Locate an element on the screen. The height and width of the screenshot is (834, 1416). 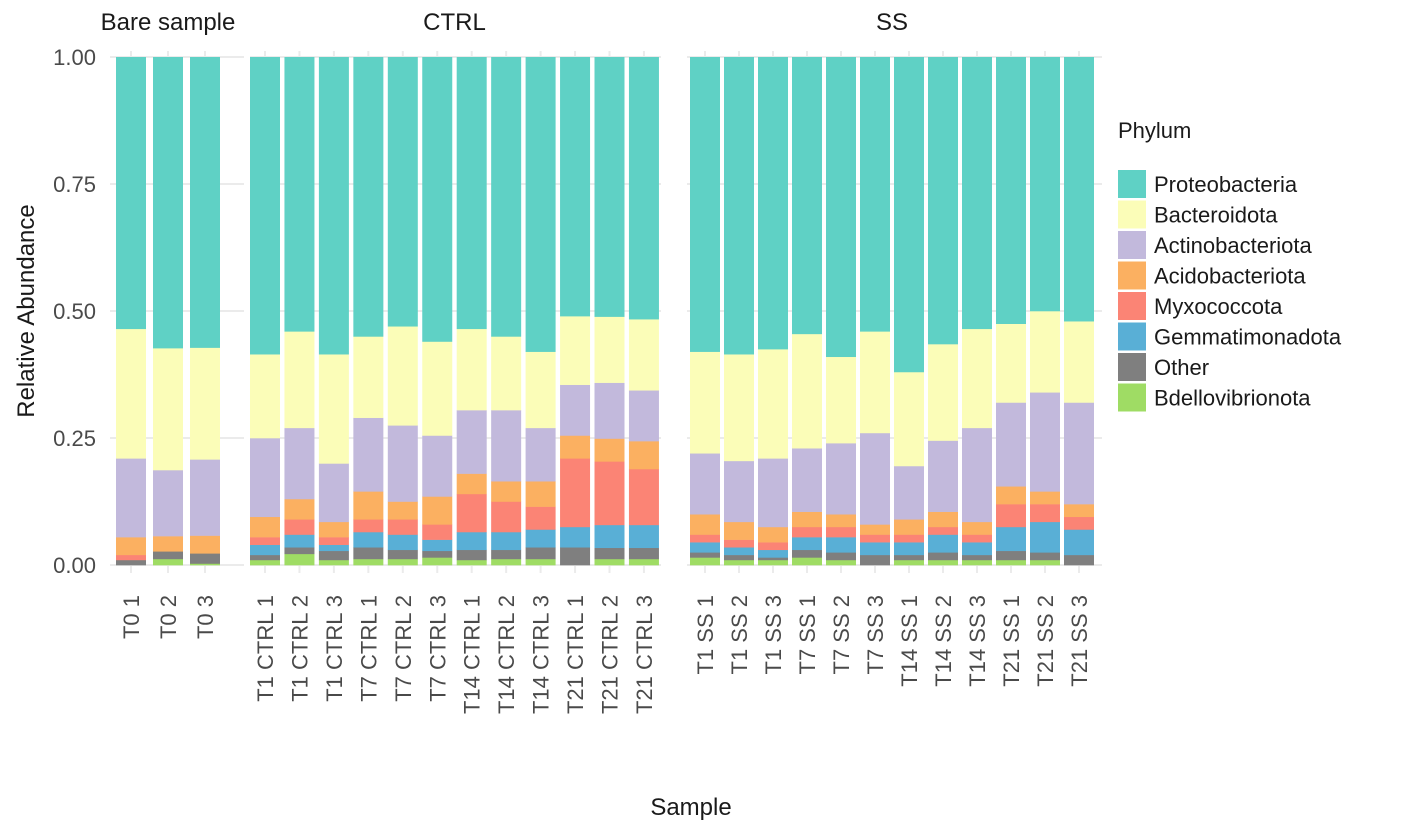
x-axis-title: Sample is located at coordinates (690, 807).